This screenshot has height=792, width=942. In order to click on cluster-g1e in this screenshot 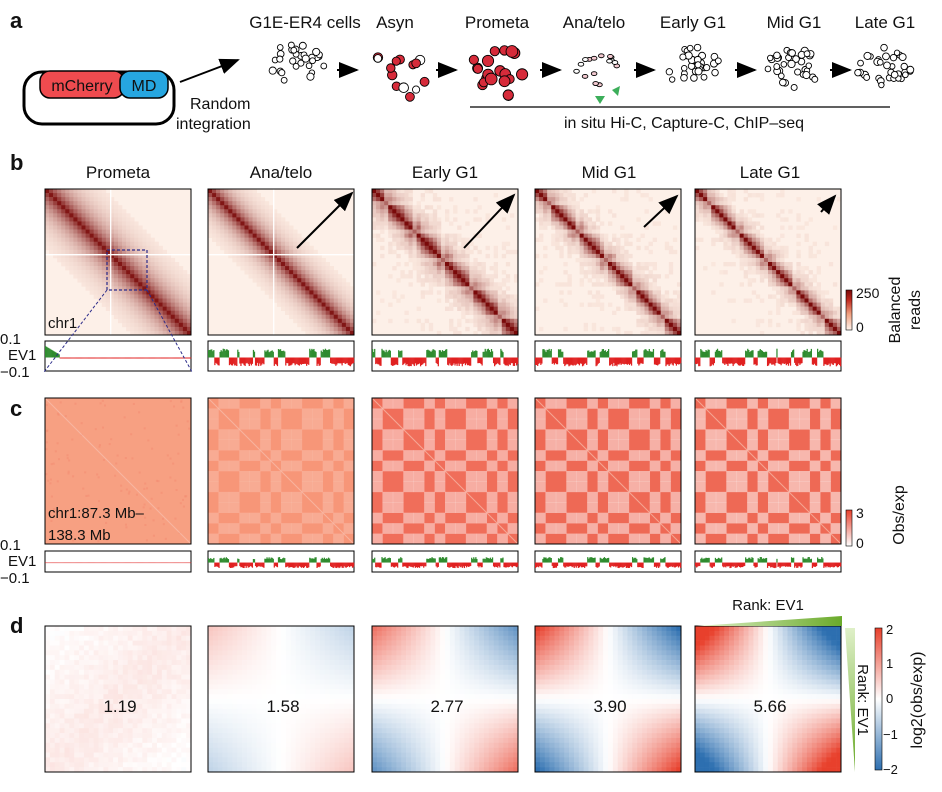, I will do `click(298, 62)`.